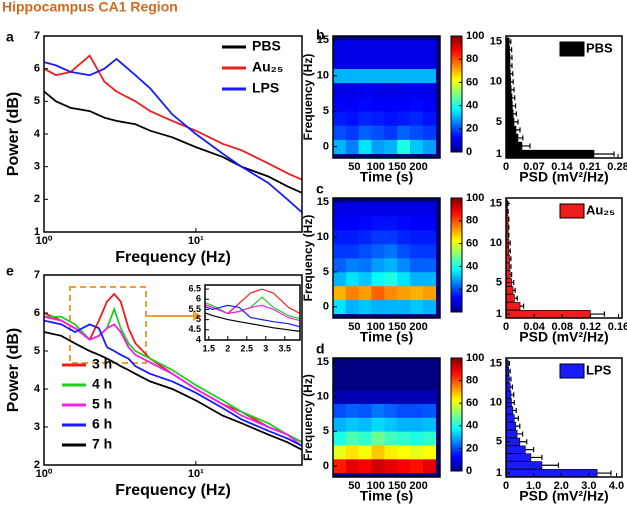 The height and width of the screenshot is (513, 627). I want to click on panel-label: d, so click(320, 349).